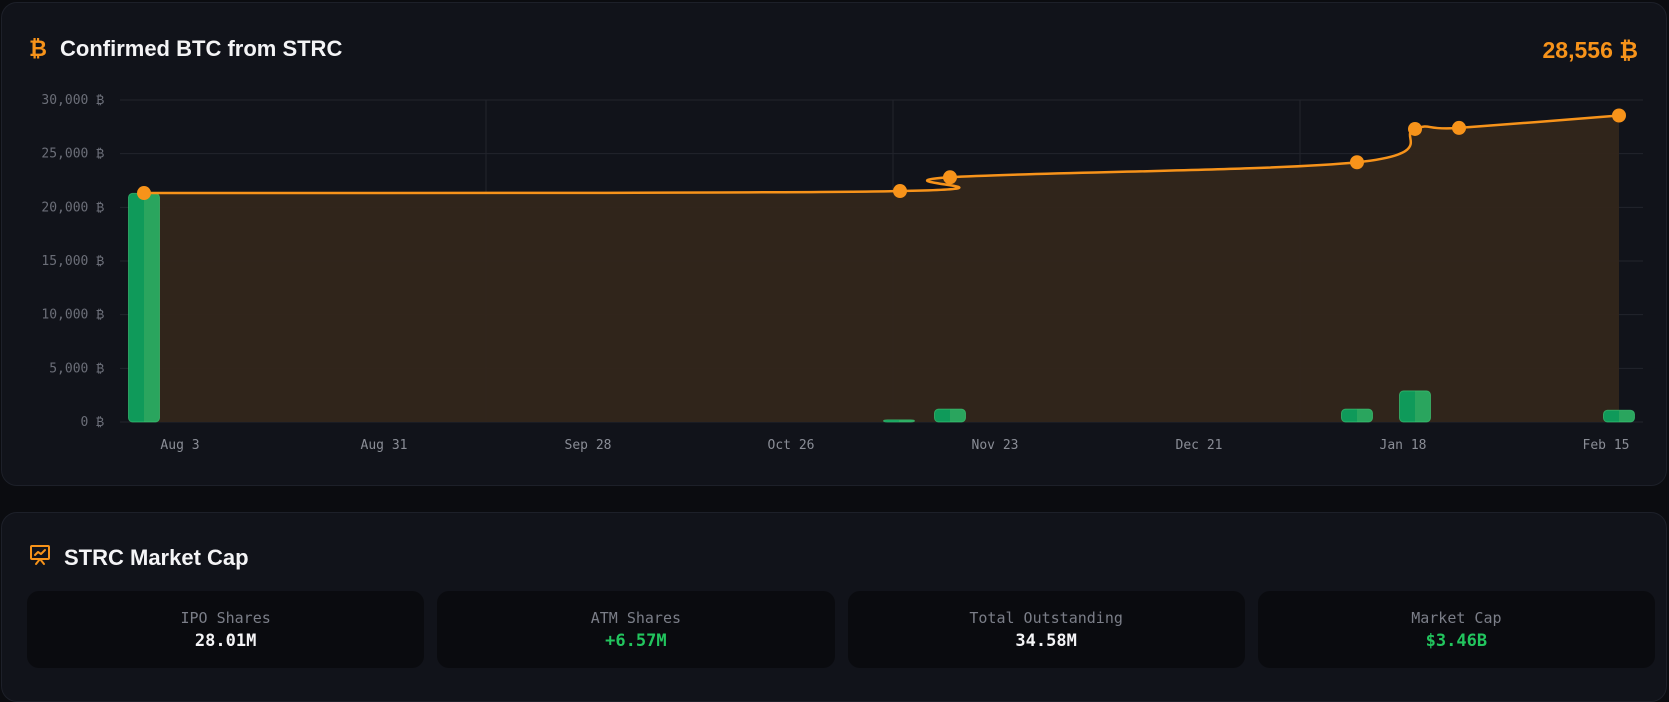  Describe the element at coordinates (588, 445) in the screenshot. I see `x-axis-tick-label: Sep 28` at that location.